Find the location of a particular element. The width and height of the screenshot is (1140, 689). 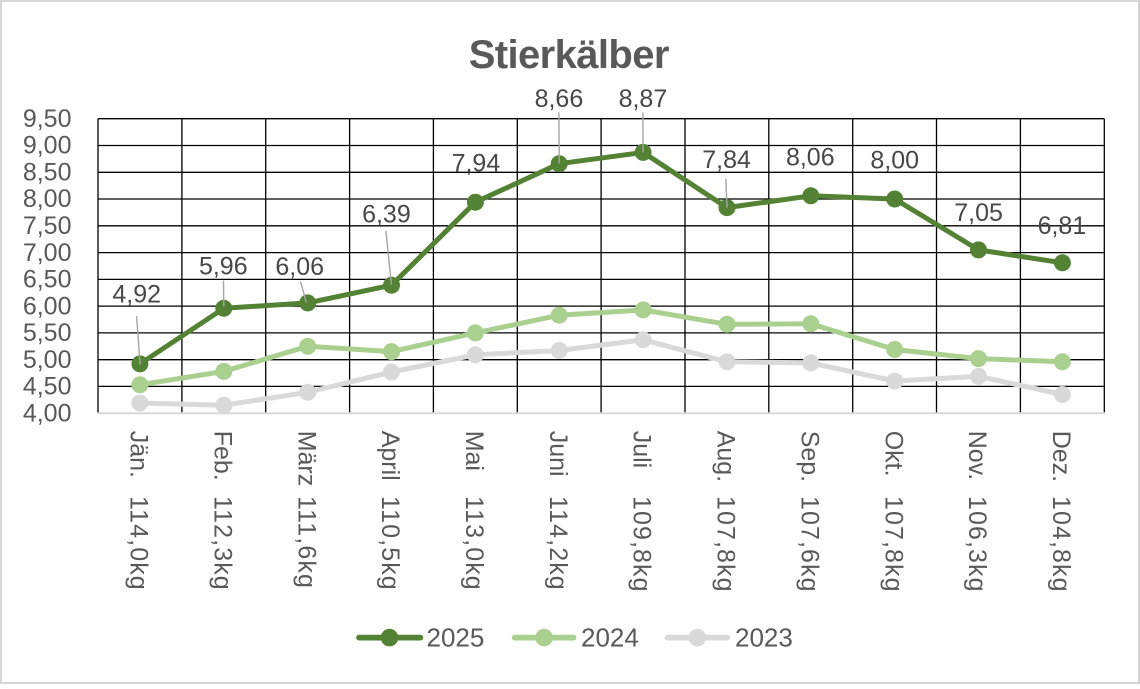

svg-text: Mai is located at coordinates (474, 451).